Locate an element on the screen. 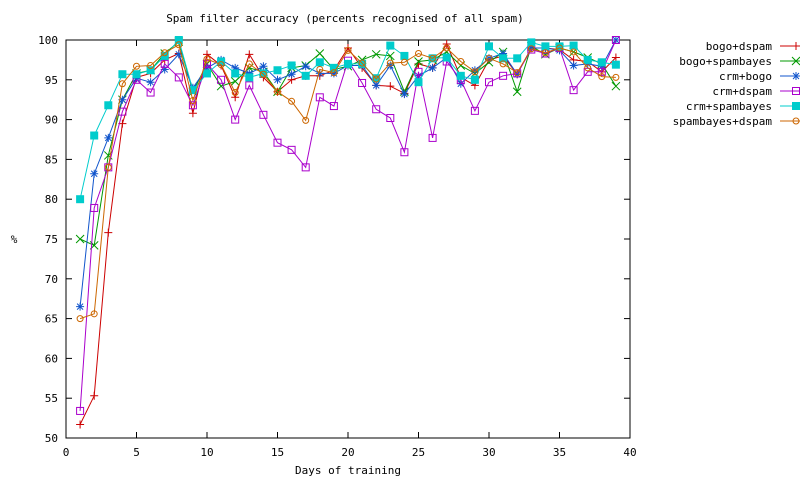 The image size is (800, 480). legend-label: crm+spambayes is located at coordinates (729, 106).